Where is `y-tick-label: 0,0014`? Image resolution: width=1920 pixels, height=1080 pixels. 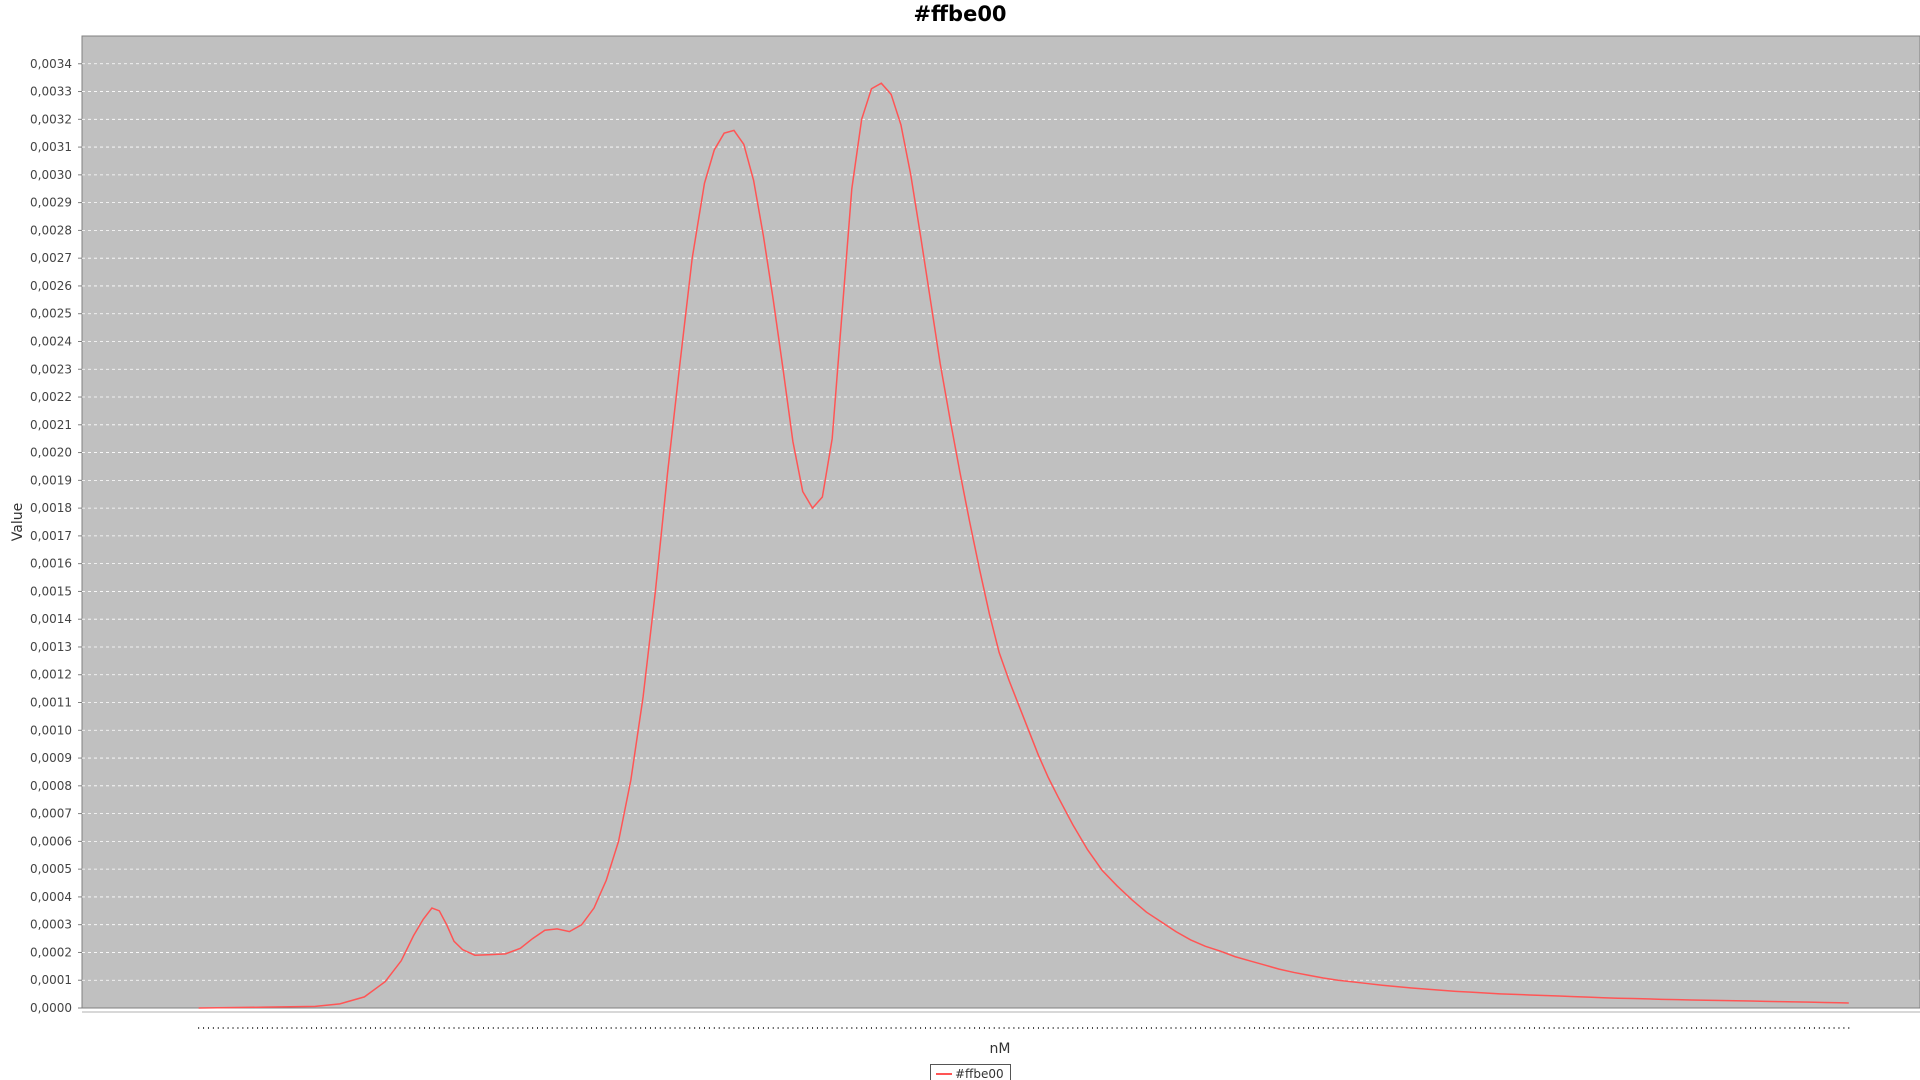
y-tick-label: 0,0014 is located at coordinates (51, 619).